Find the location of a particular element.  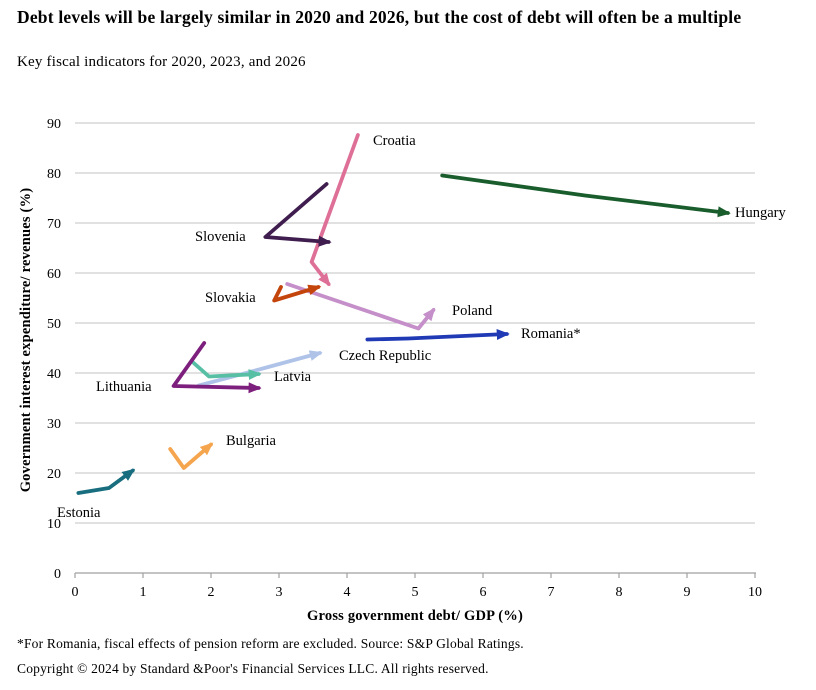

series-line-slovenia is located at coordinates (297, 214).